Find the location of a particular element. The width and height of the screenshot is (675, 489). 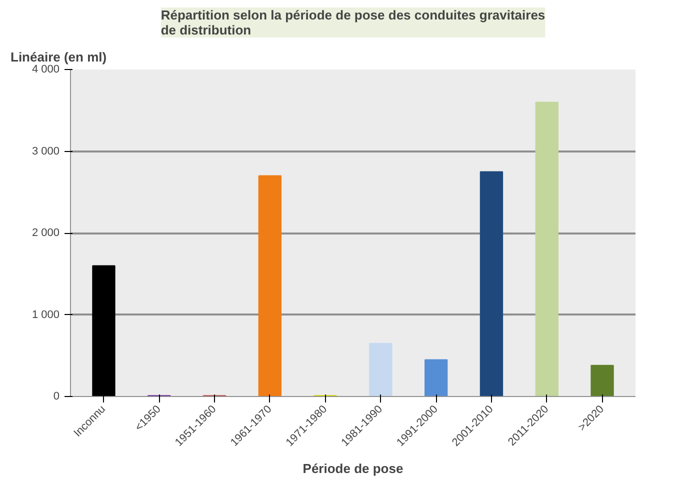

y-tick-label: 3 000 is located at coordinates (46, 151).